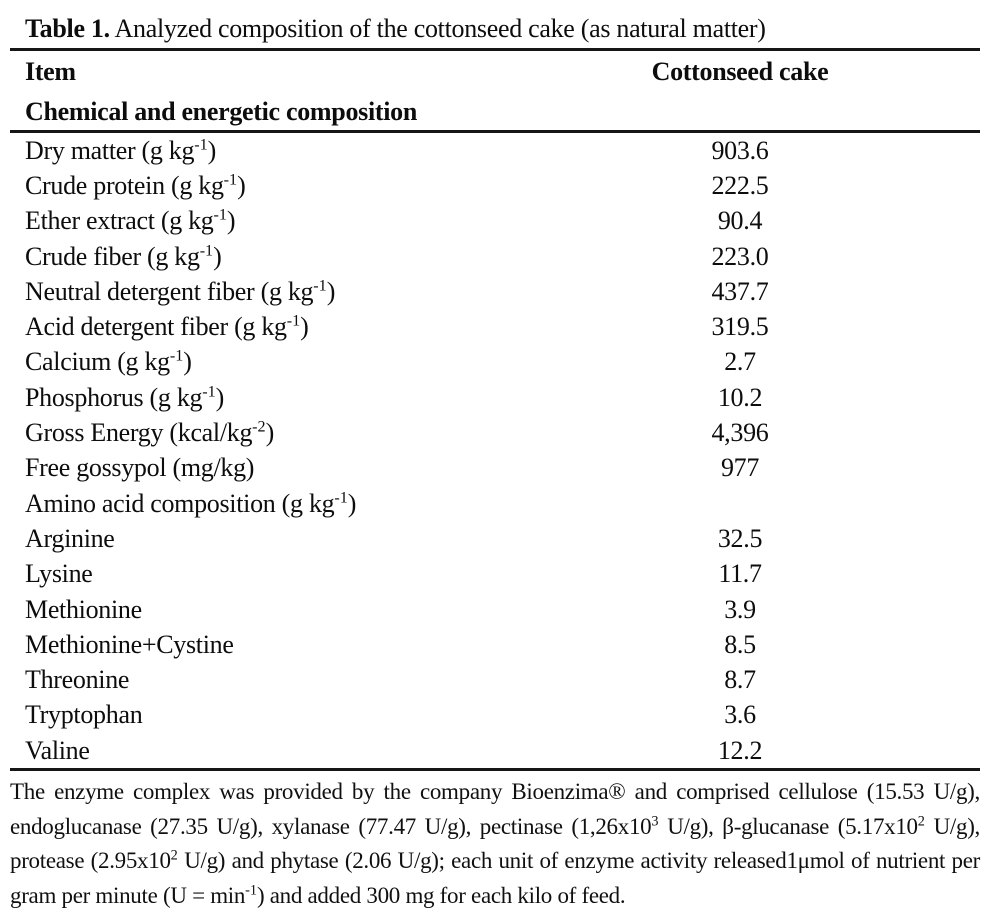 The height and width of the screenshot is (915, 1004). Describe the element at coordinates (140, 468) in the screenshot. I see `row-label: Free gossypol (mg/kg)` at that location.